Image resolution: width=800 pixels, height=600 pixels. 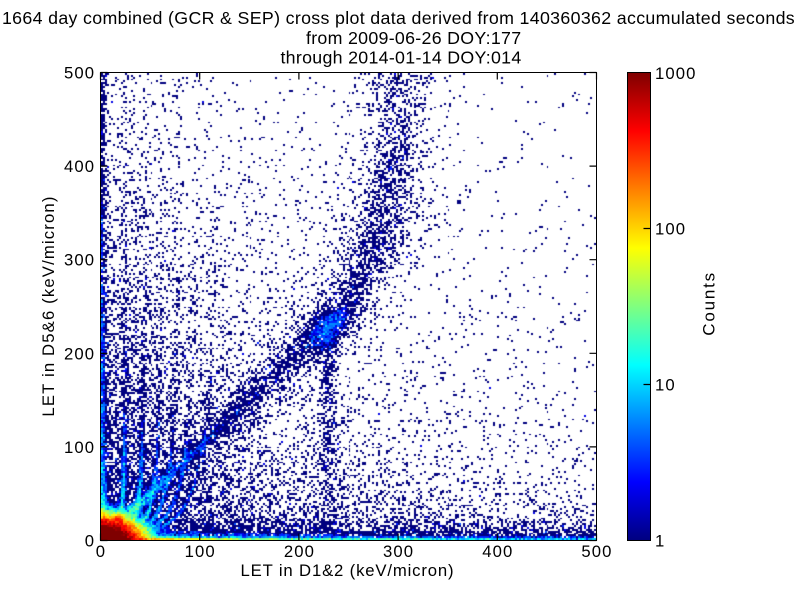 I want to click on svg-text: LET in D1&2 (keV/micron), so click(x=348, y=570).